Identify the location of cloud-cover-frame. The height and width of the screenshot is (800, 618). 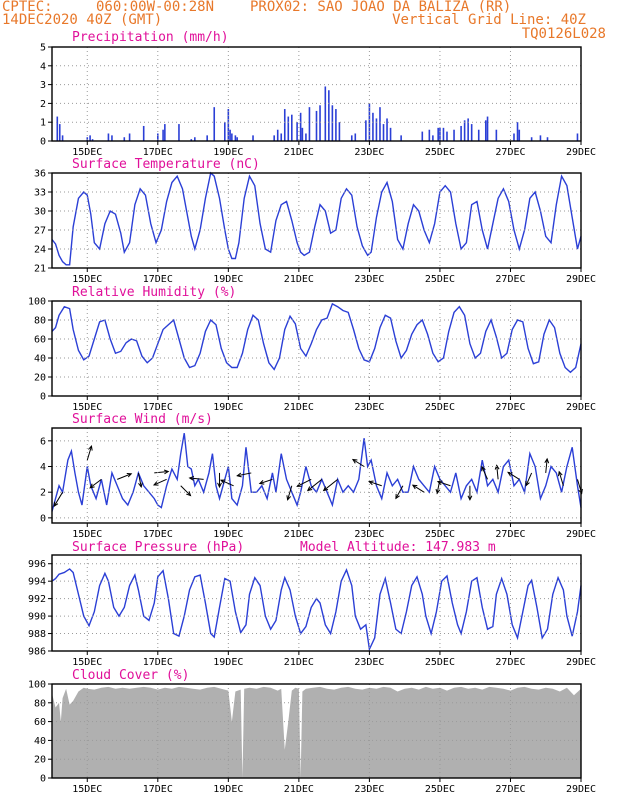
(316, 731).